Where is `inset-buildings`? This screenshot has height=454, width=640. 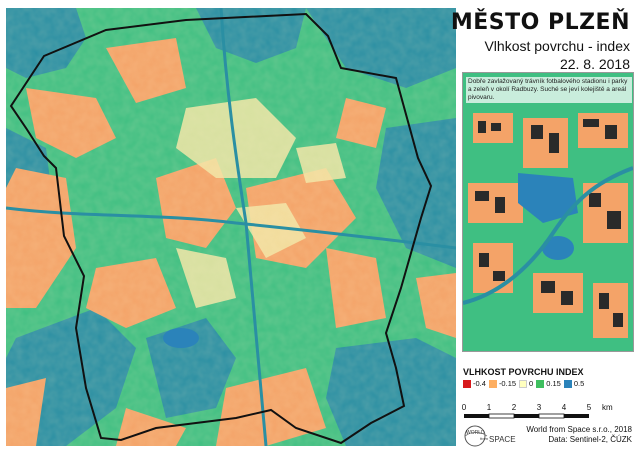 inset-buildings is located at coordinates (549, 223).